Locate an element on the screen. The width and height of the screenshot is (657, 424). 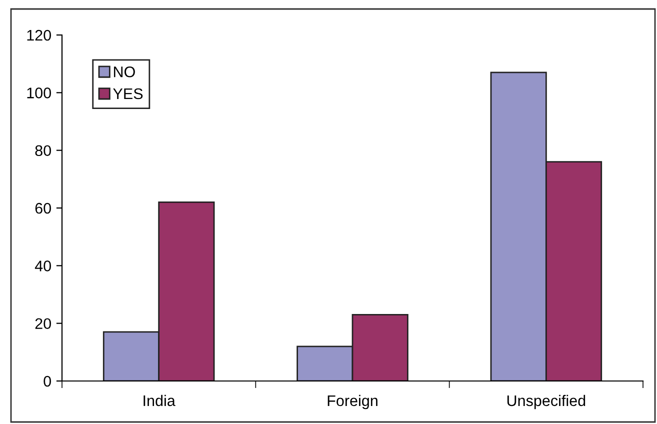
x-tick-label: Foreign is located at coordinates (353, 402).